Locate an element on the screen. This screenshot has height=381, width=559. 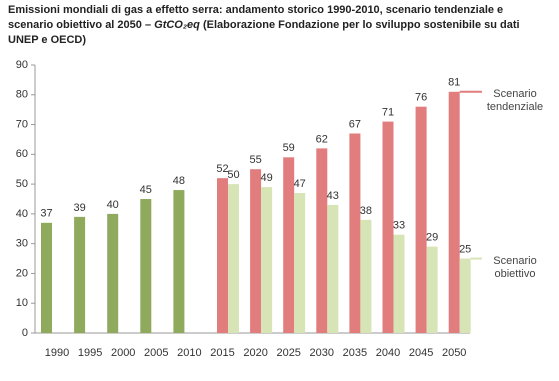
x-tick-label: 2045 is located at coordinates (421, 353).